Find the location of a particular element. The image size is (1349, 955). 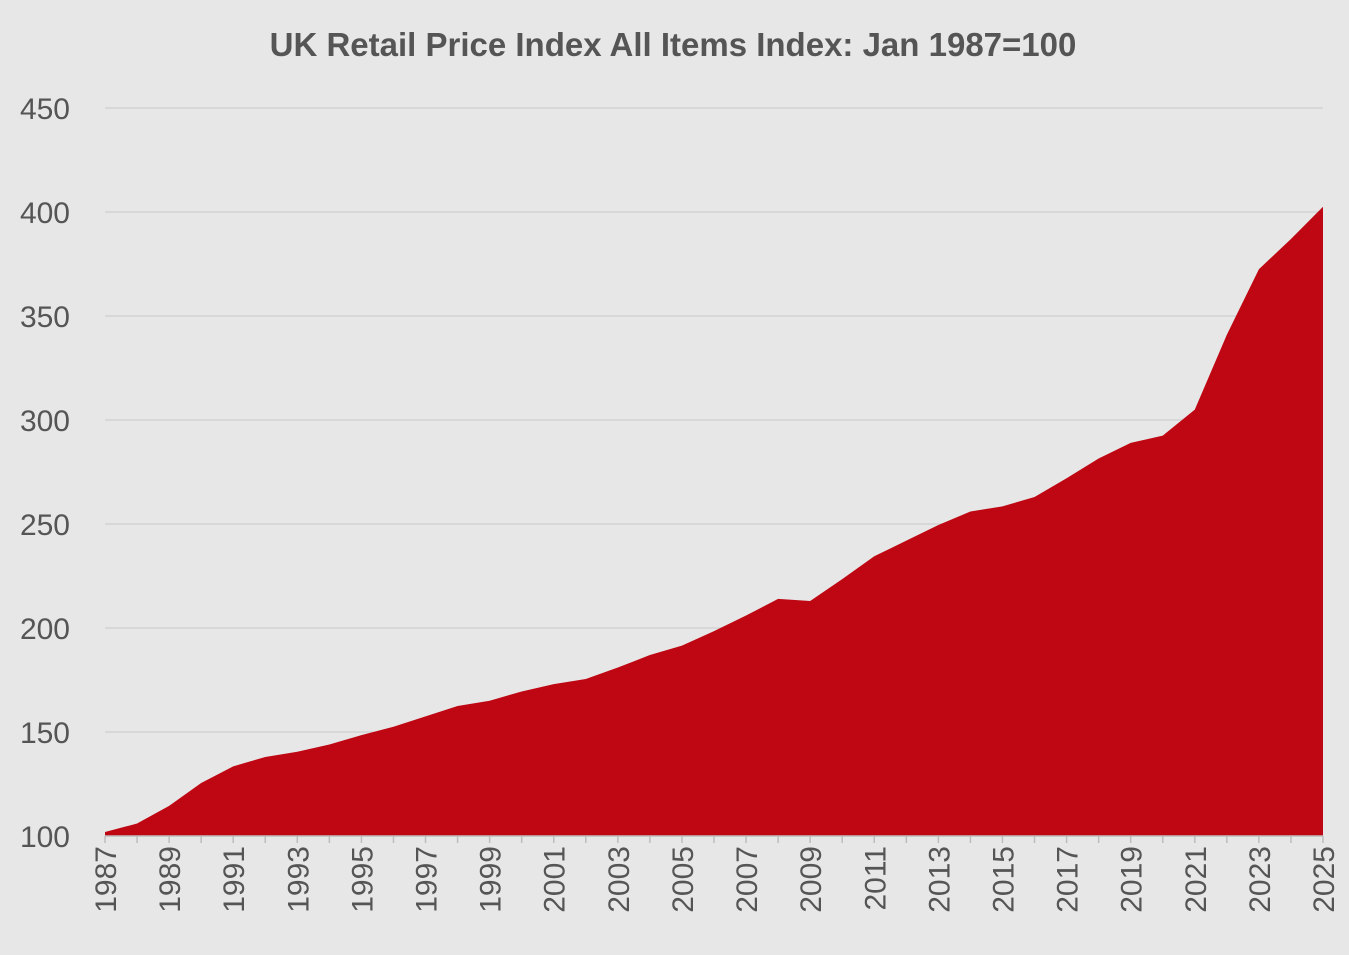

x-tick-label: 2003 is located at coordinates (619, 879).